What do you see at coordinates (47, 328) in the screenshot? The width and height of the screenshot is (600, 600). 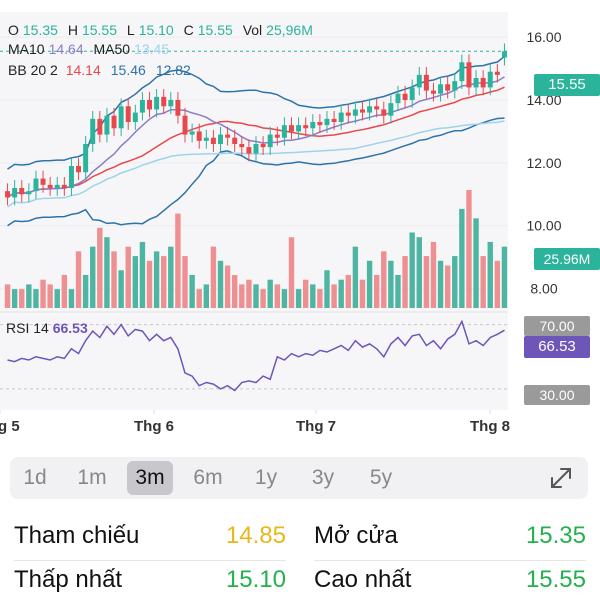 I see `rsi-label: RSI 14 66.53` at bounding box center [47, 328].